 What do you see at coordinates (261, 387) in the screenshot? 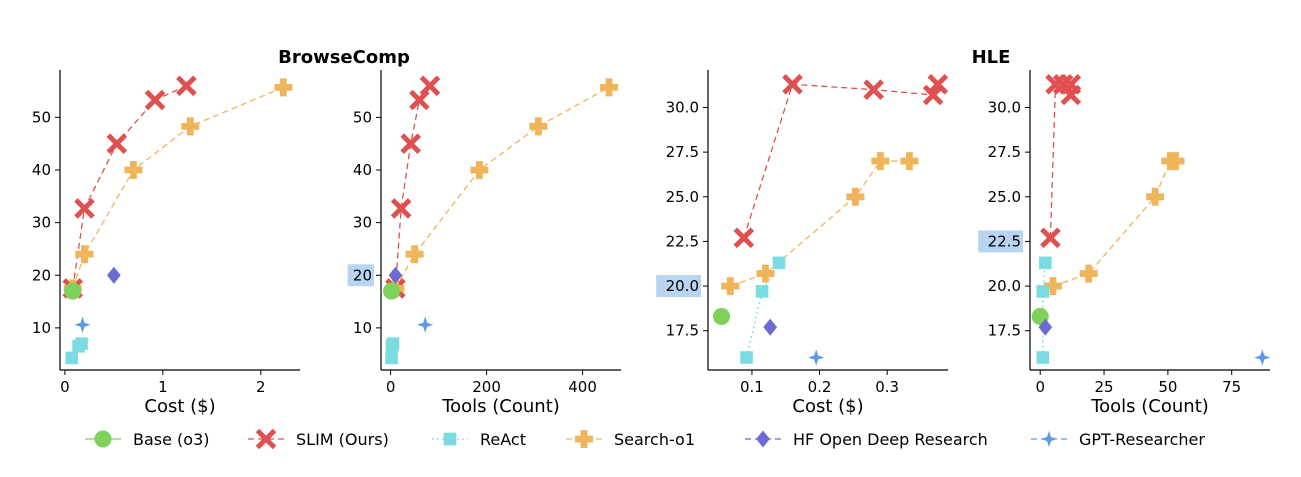
I see `x-tick-label: 2` at bounding box center [261, 387].